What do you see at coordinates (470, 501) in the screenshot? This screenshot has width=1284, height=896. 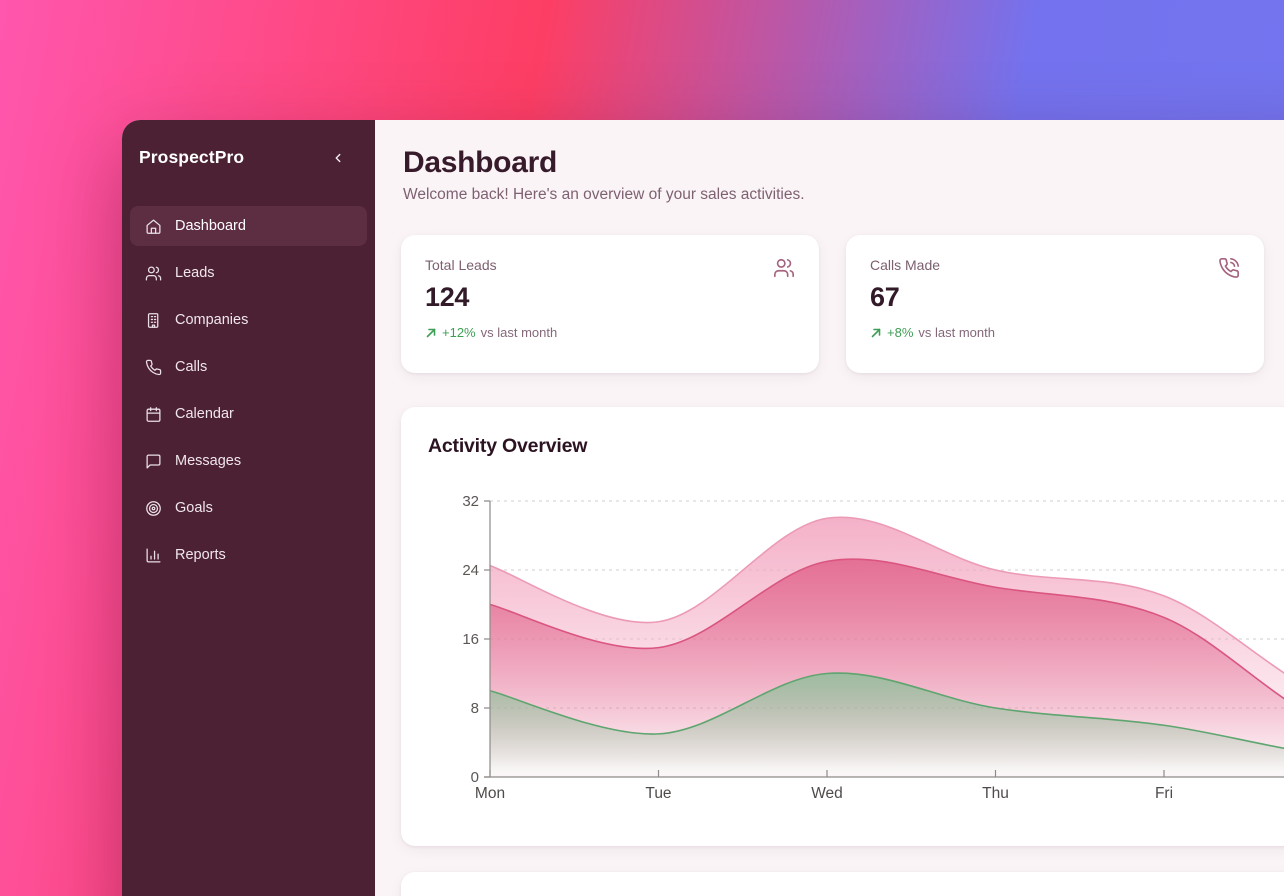 I see `svg-text: 32` at bounding box center [470, 501].